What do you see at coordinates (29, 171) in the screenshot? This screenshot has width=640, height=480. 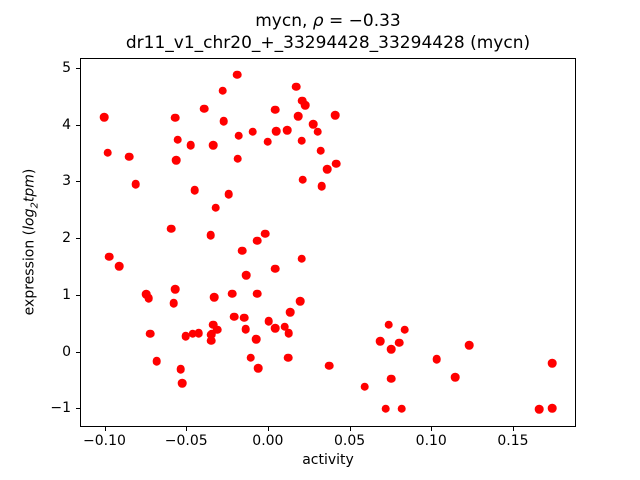 I see `ylabel-suffix: )` at bounding box center [29, 171].